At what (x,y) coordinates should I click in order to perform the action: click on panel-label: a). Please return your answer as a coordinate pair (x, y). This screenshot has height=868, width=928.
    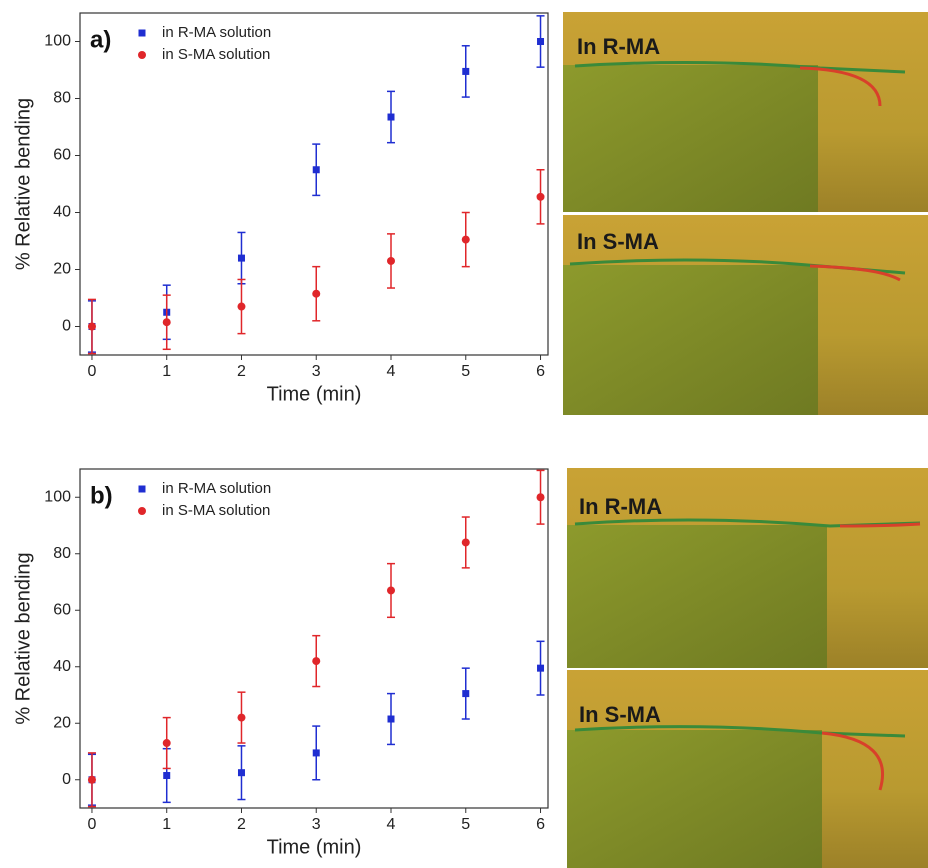
    Looking at the image, I should click on (100, 39).